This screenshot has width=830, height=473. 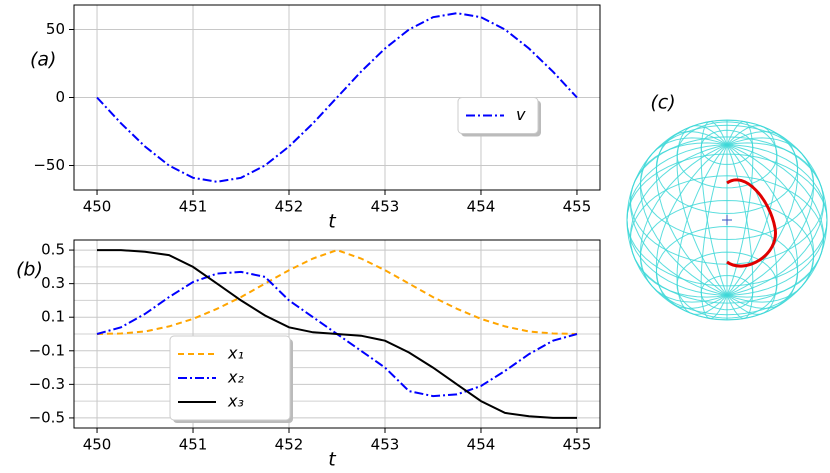 What do you see at coordinates (751, 223) in the screenshot?
I see `trajectory` at bounding box center [751, 223].